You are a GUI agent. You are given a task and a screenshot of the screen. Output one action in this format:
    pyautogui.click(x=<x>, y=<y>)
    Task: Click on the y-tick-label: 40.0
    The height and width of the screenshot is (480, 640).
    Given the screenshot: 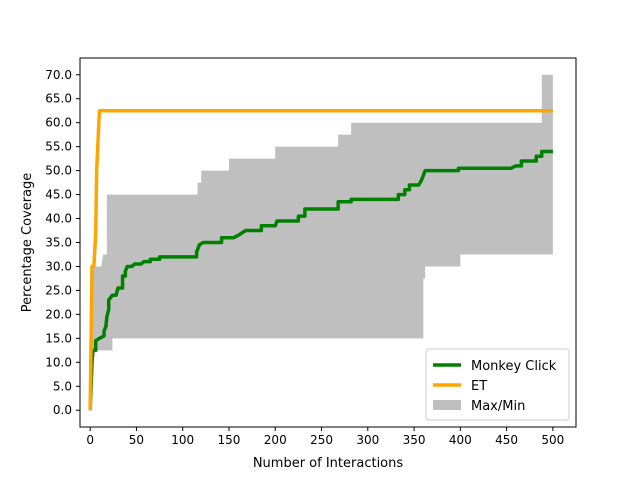 What is the action you would take?
    pyautogui.click(x=58, y=219)
    